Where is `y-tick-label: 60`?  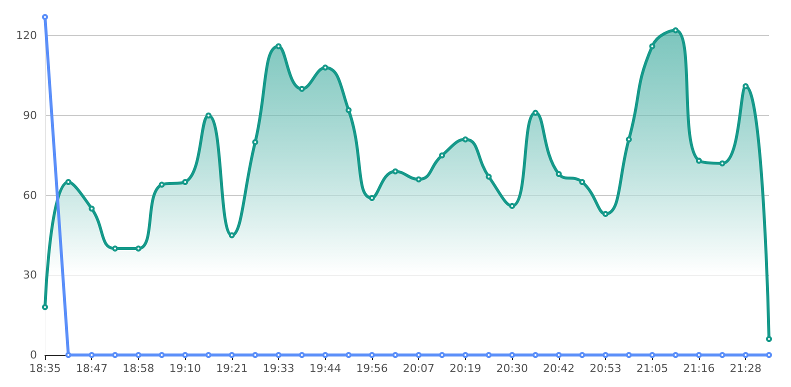
y-tick-label: 60 is located at coordinates (30, 195).